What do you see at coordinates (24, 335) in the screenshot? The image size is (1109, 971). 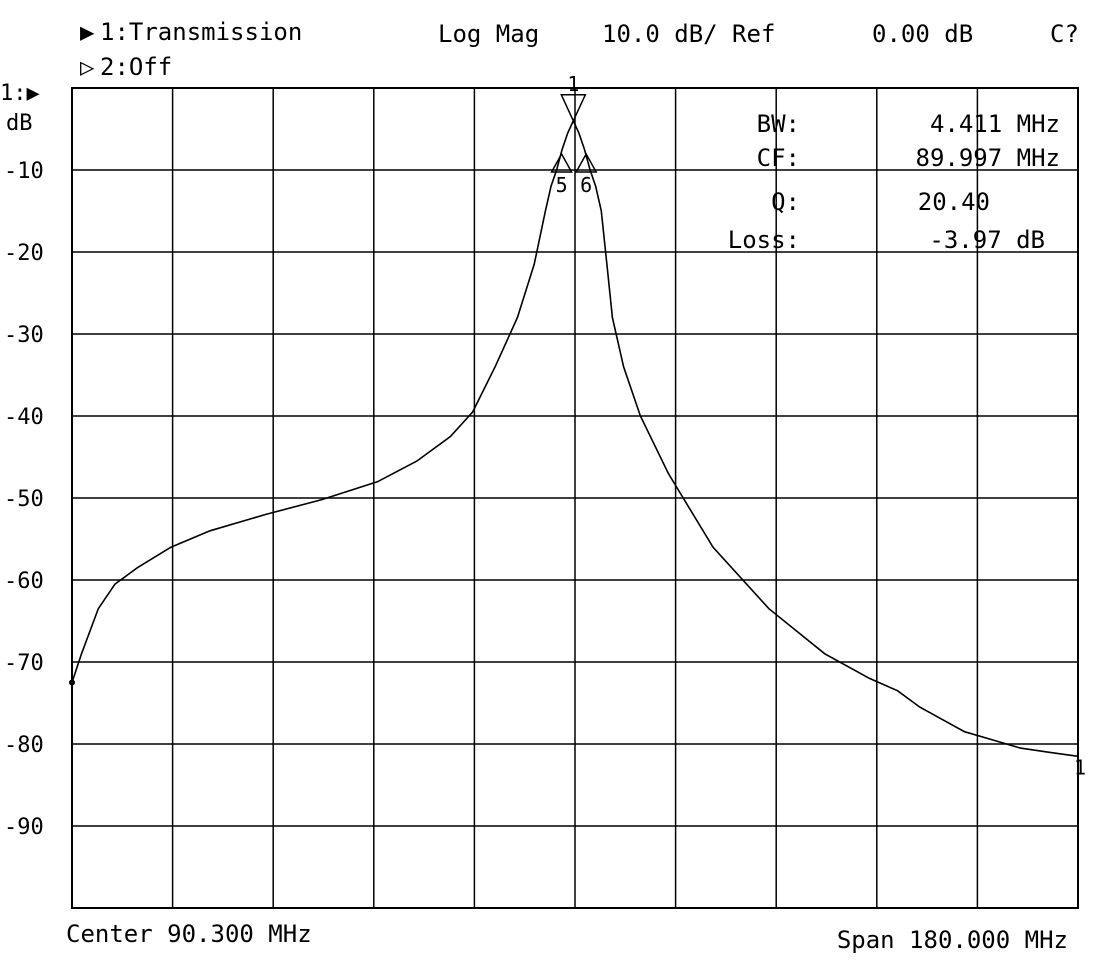 I see `y-tick-label: -30` at bounding box center [24, 335].